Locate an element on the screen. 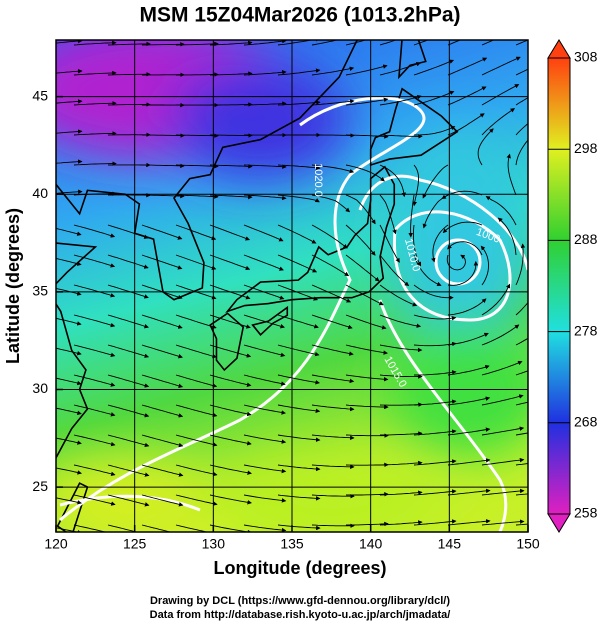  colorbar-tick-label: 308 is located at coordinates (586, 57).